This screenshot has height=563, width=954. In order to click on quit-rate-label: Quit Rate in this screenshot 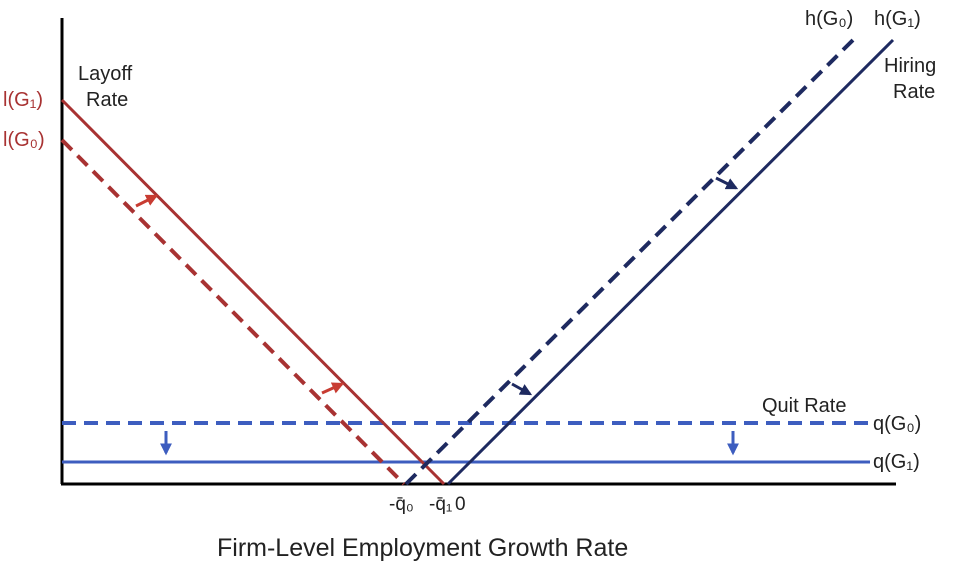, I will do `click(804, 406)`.